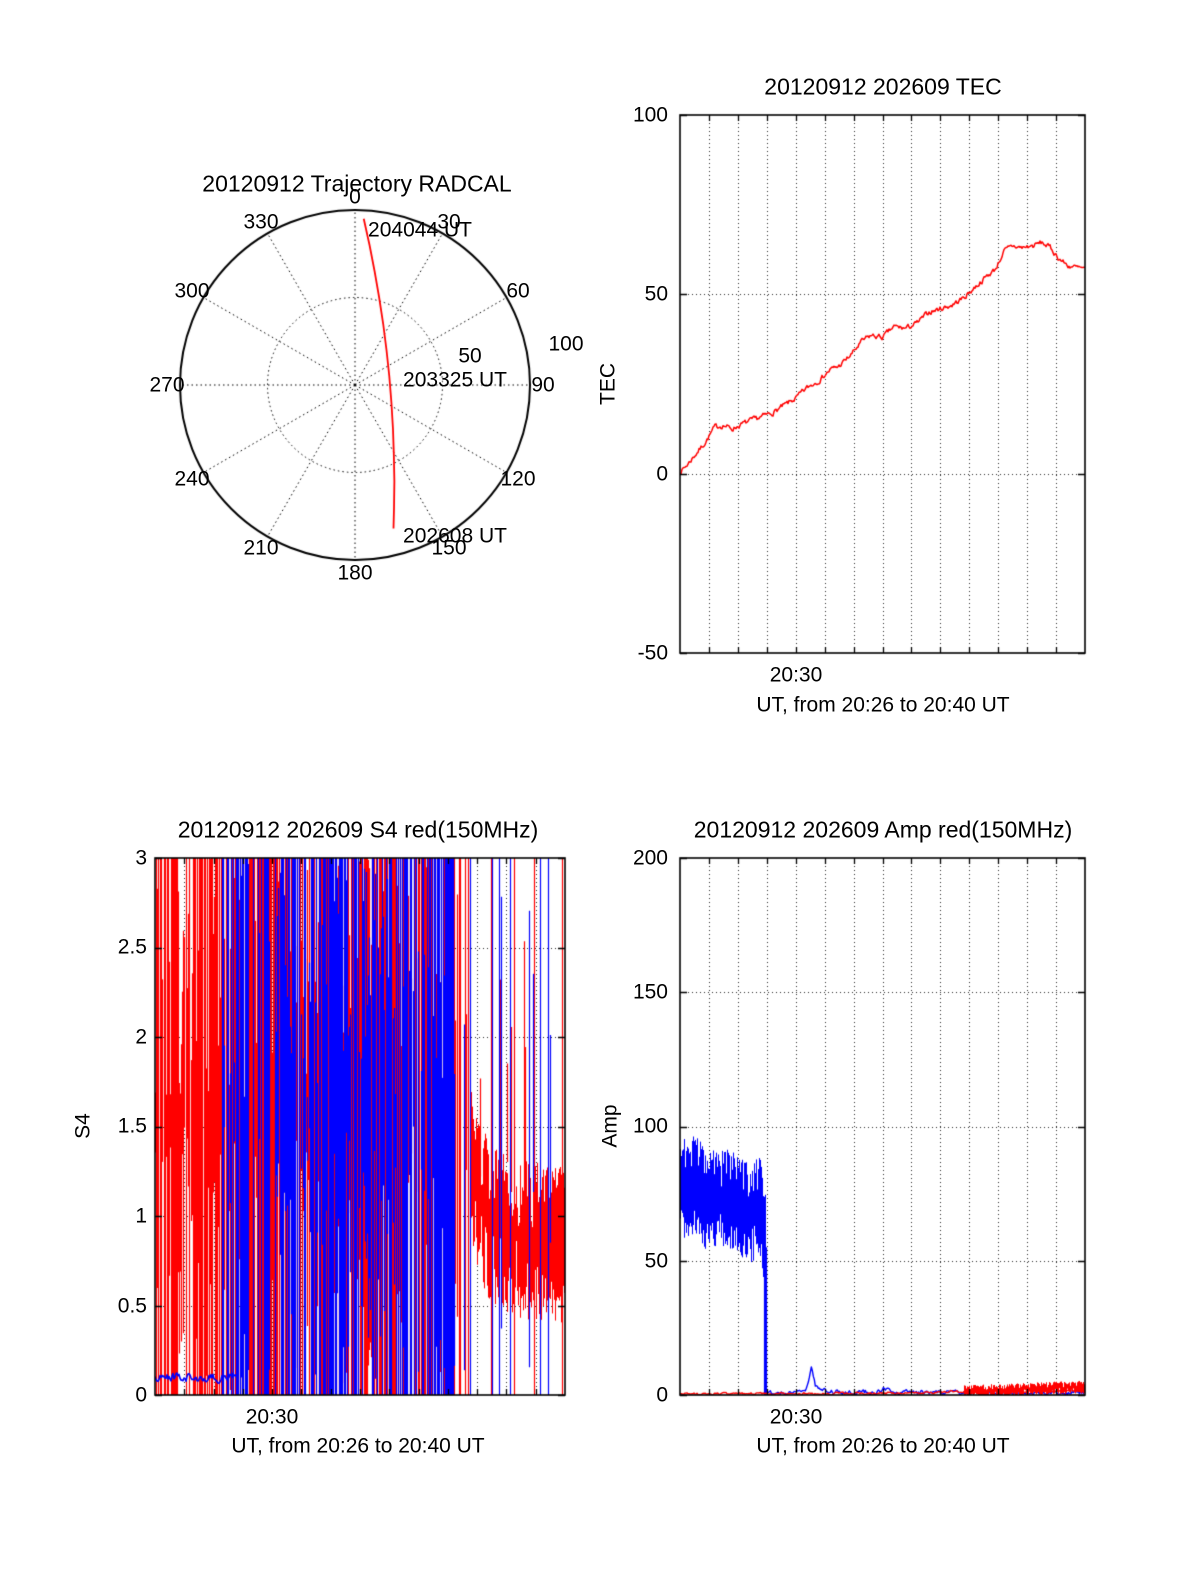 The image size is (1200, 1575). Describe the element at coordinates (656, 294) in the screenshot. I see `tec-ytick: 50` at that location.